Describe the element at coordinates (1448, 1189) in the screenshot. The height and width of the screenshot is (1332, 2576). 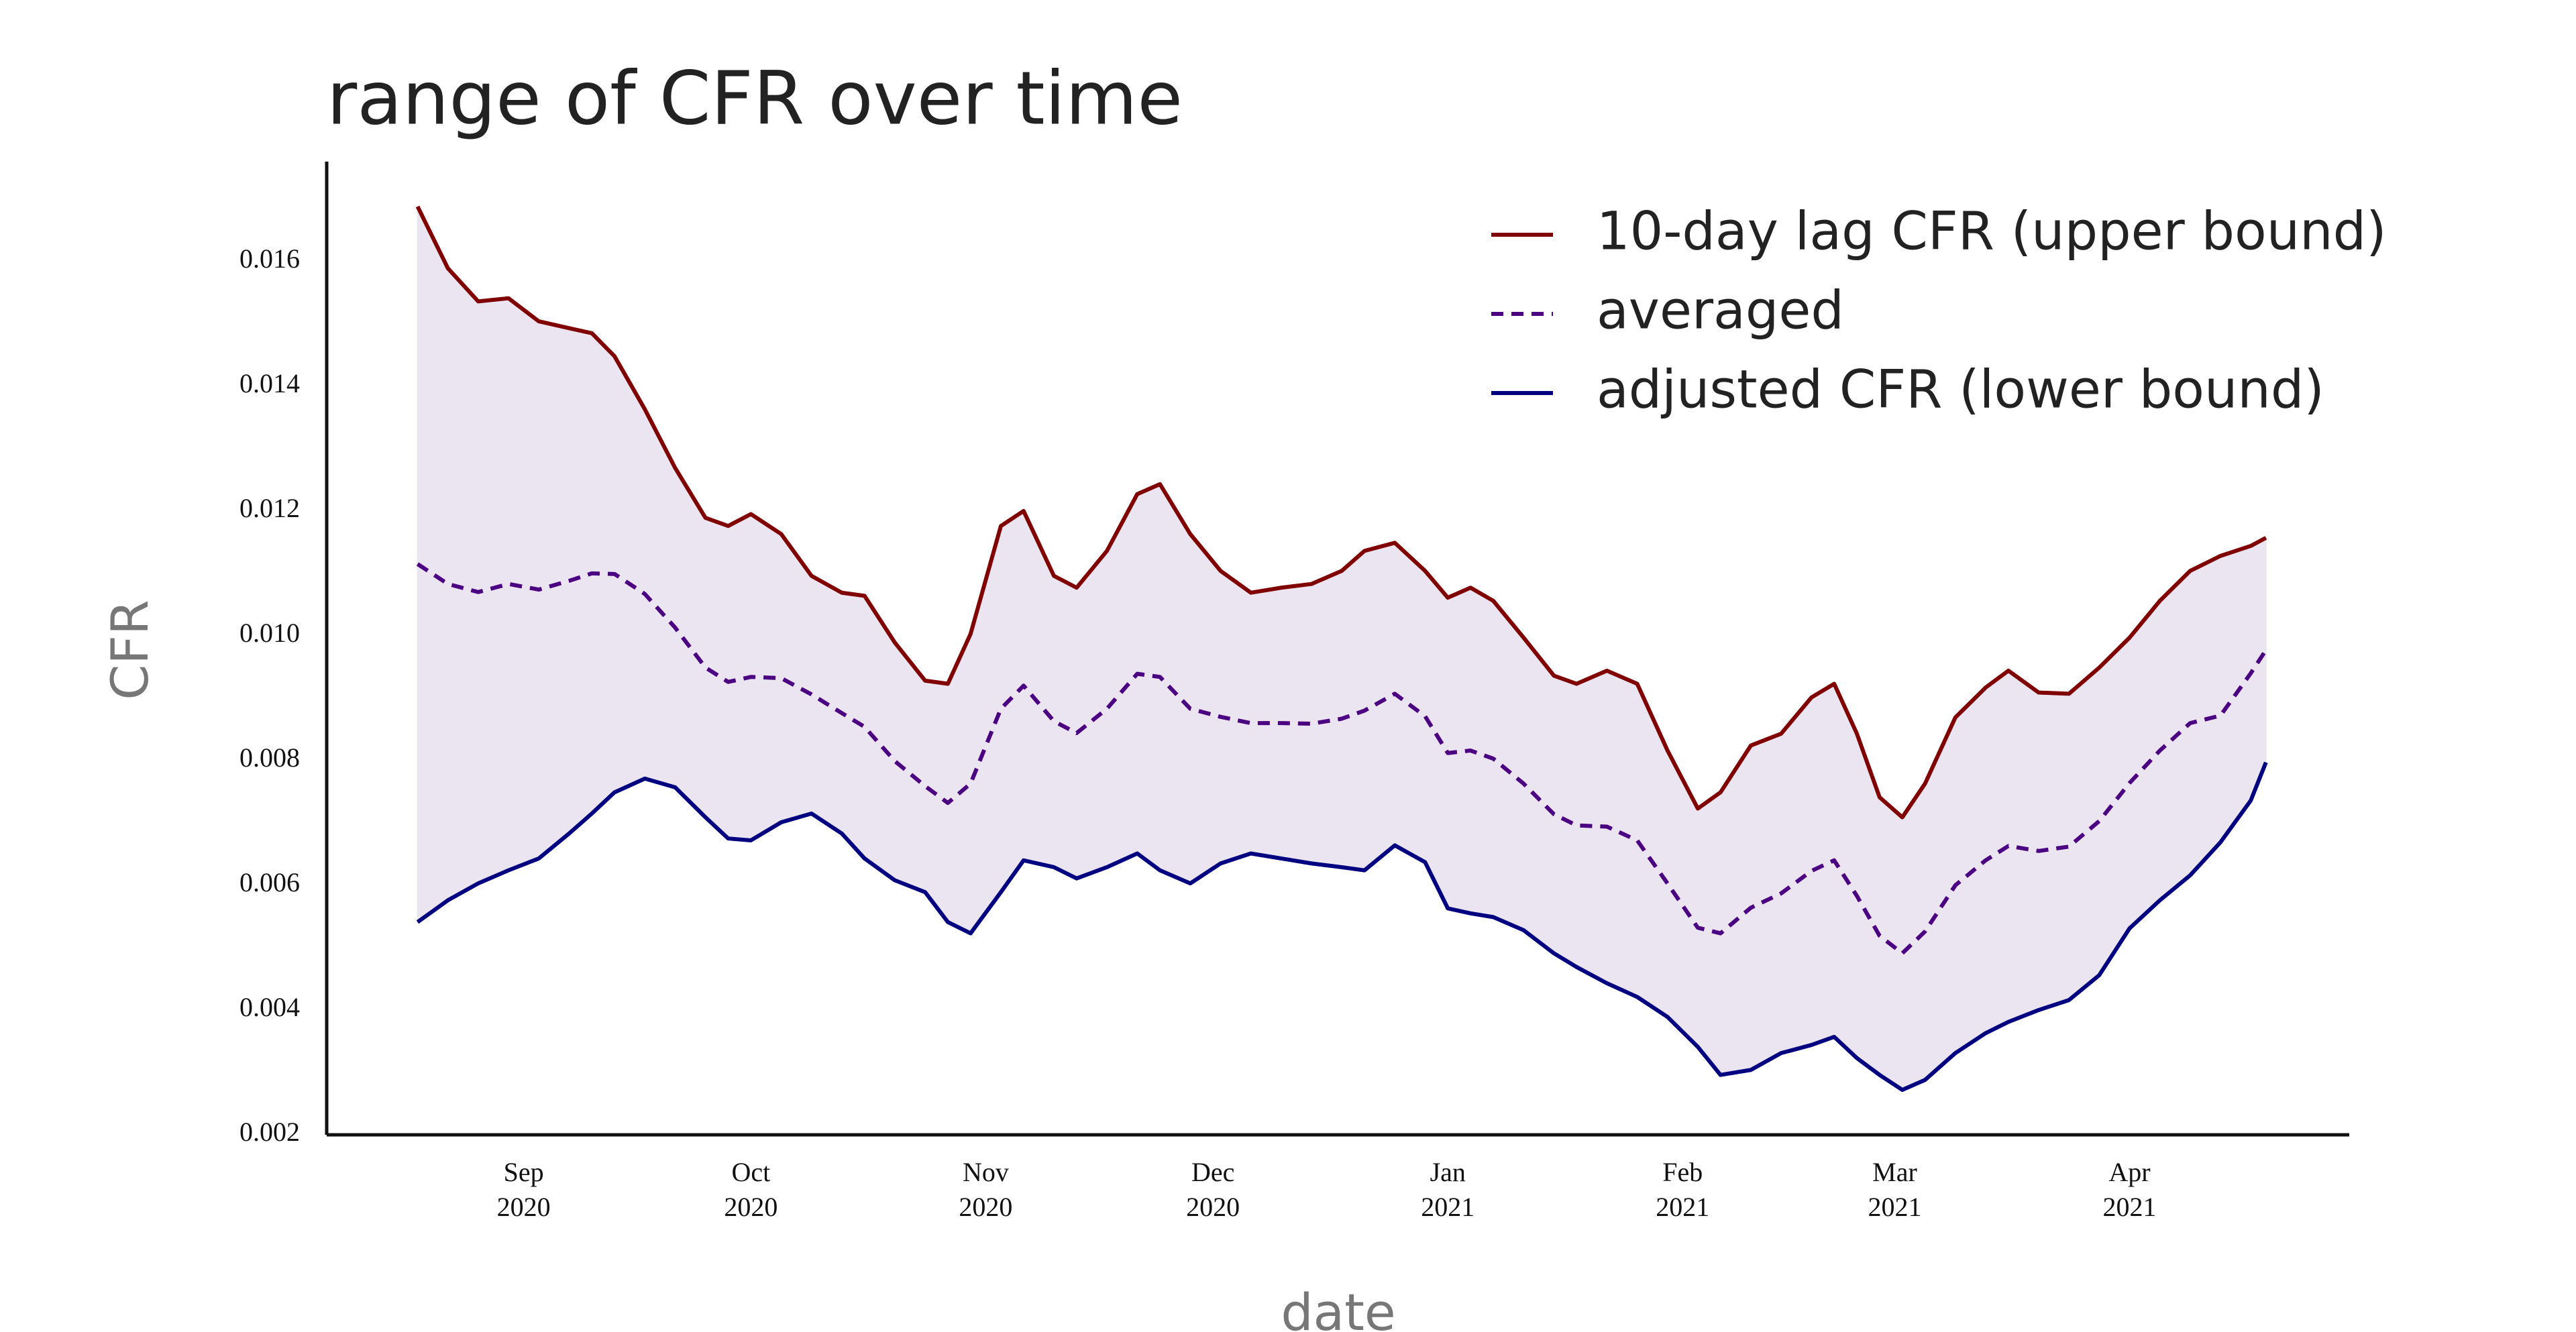
I see `x-tick-label: Jan 2021` at that location.